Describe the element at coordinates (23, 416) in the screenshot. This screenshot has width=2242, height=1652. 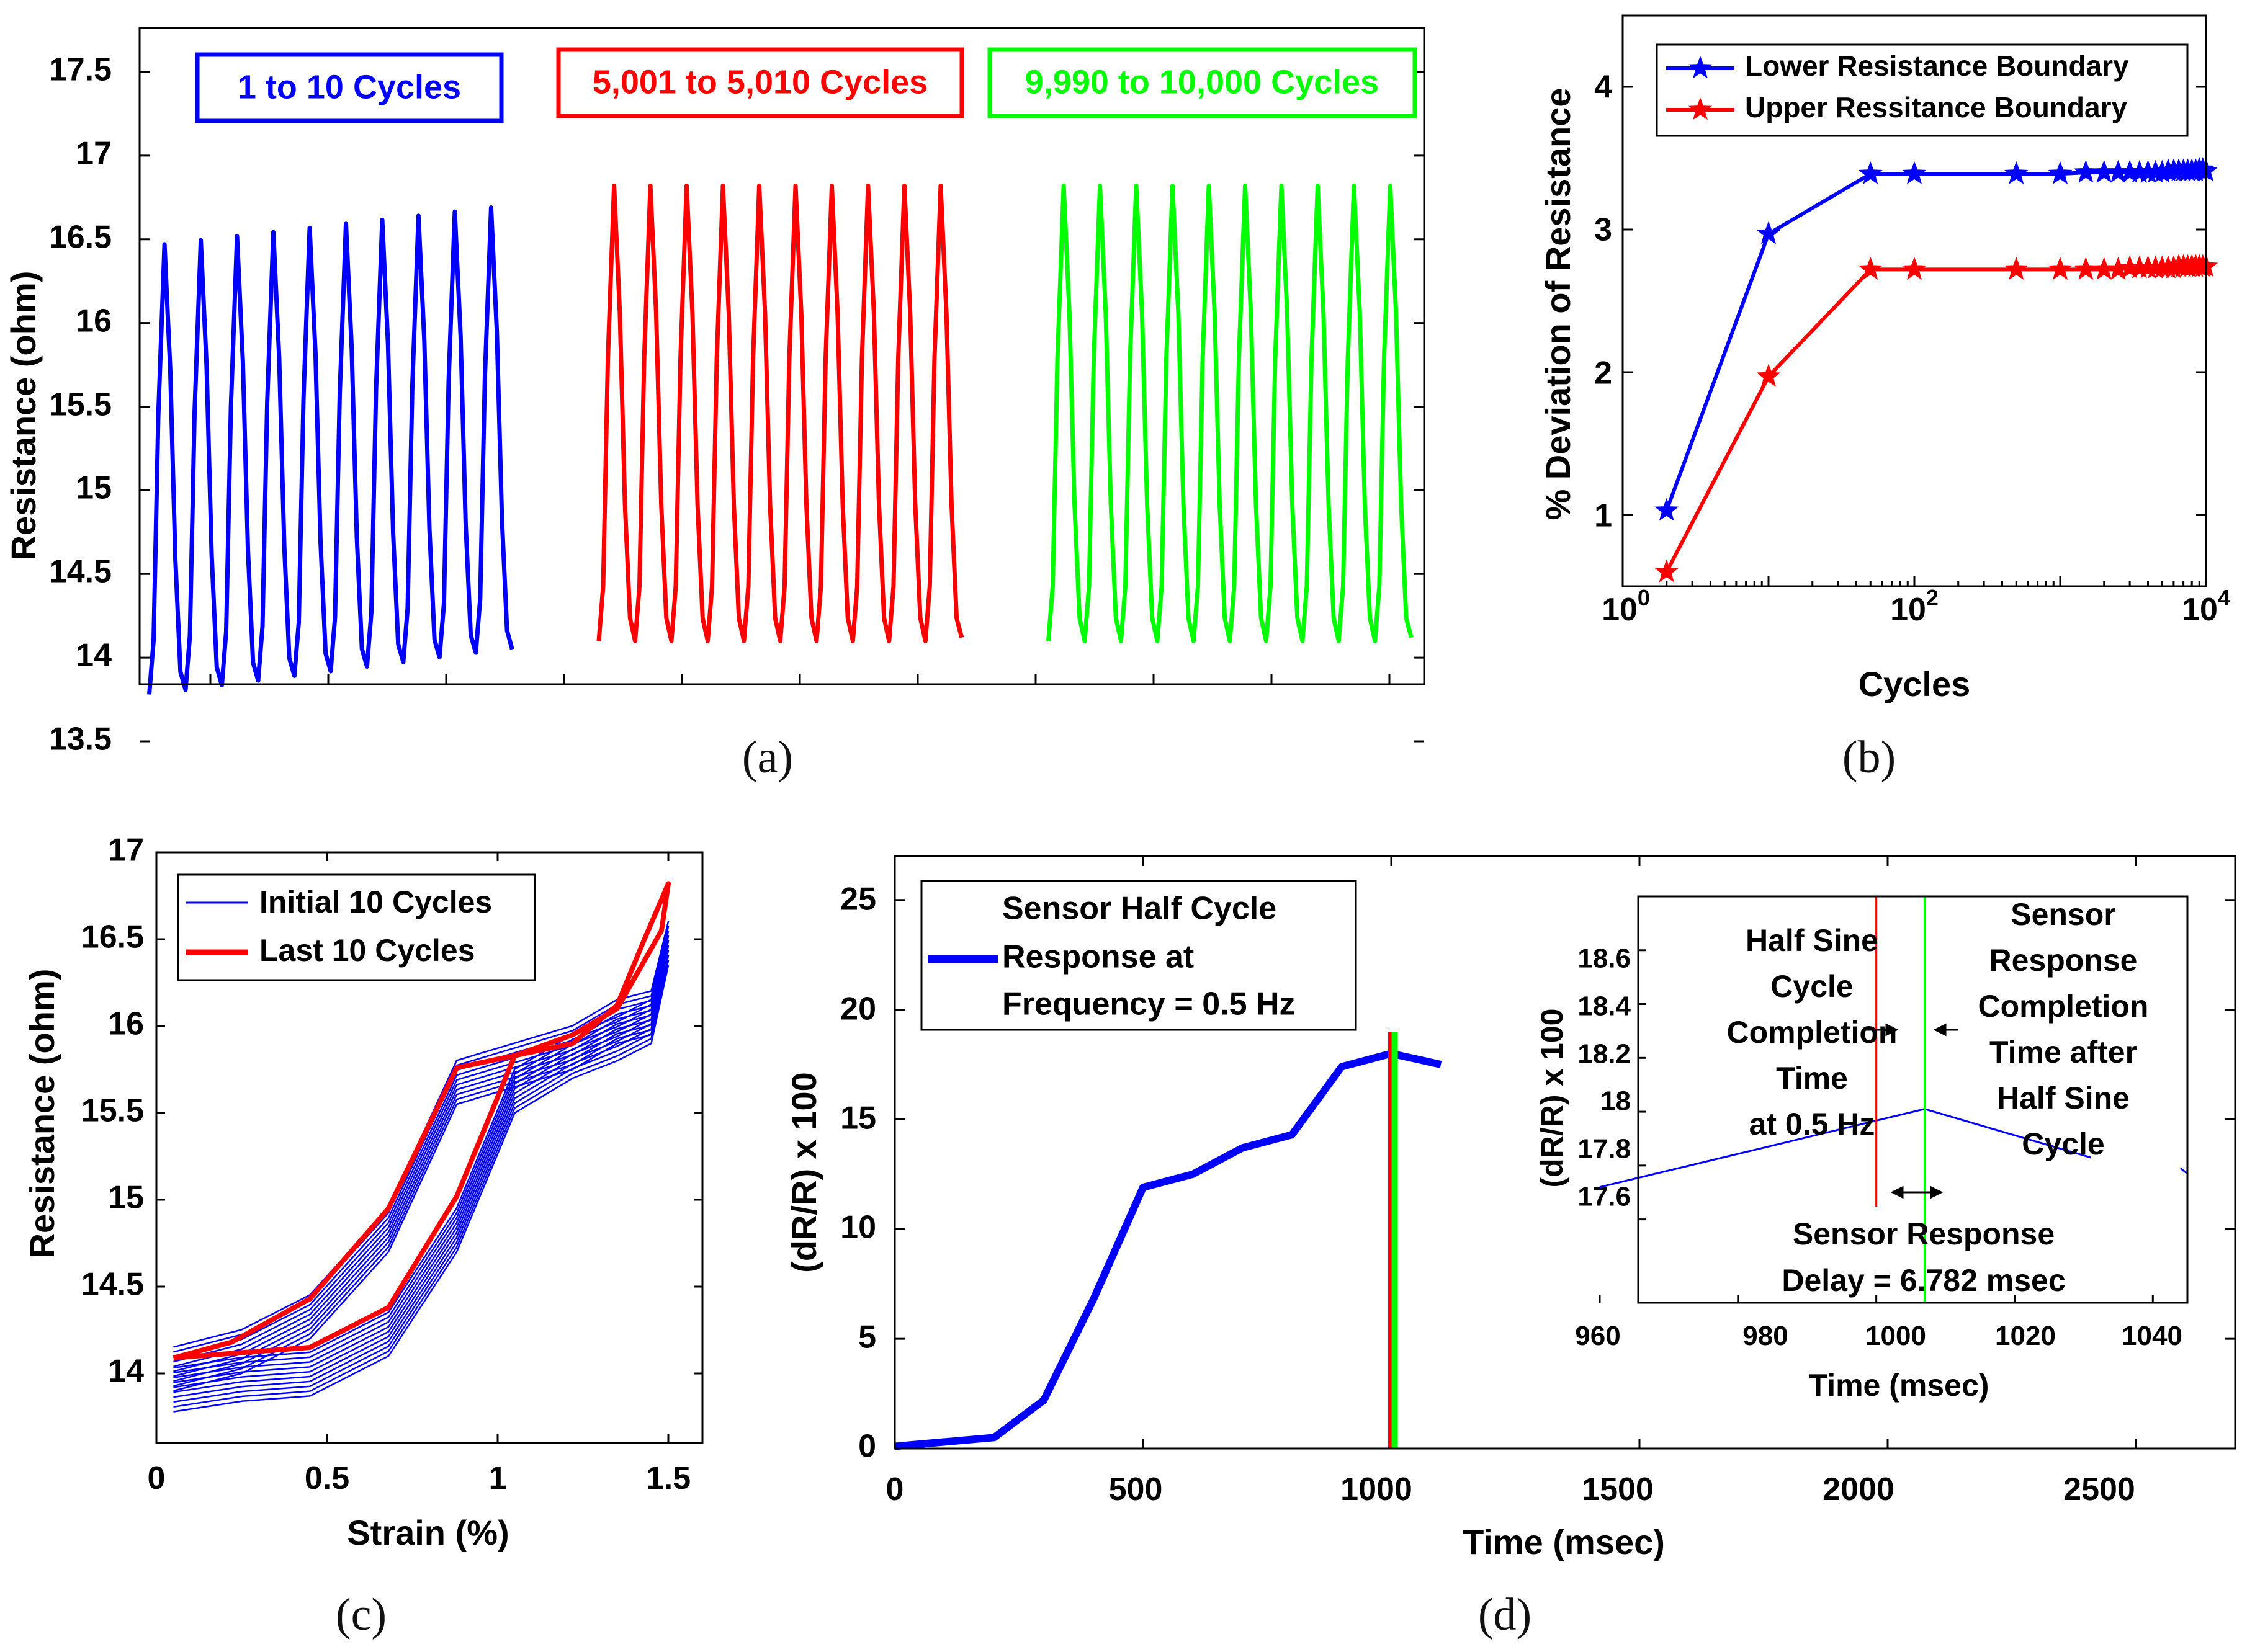
I see `panel-a-ylabel: Resistance (ohm)` at that location.